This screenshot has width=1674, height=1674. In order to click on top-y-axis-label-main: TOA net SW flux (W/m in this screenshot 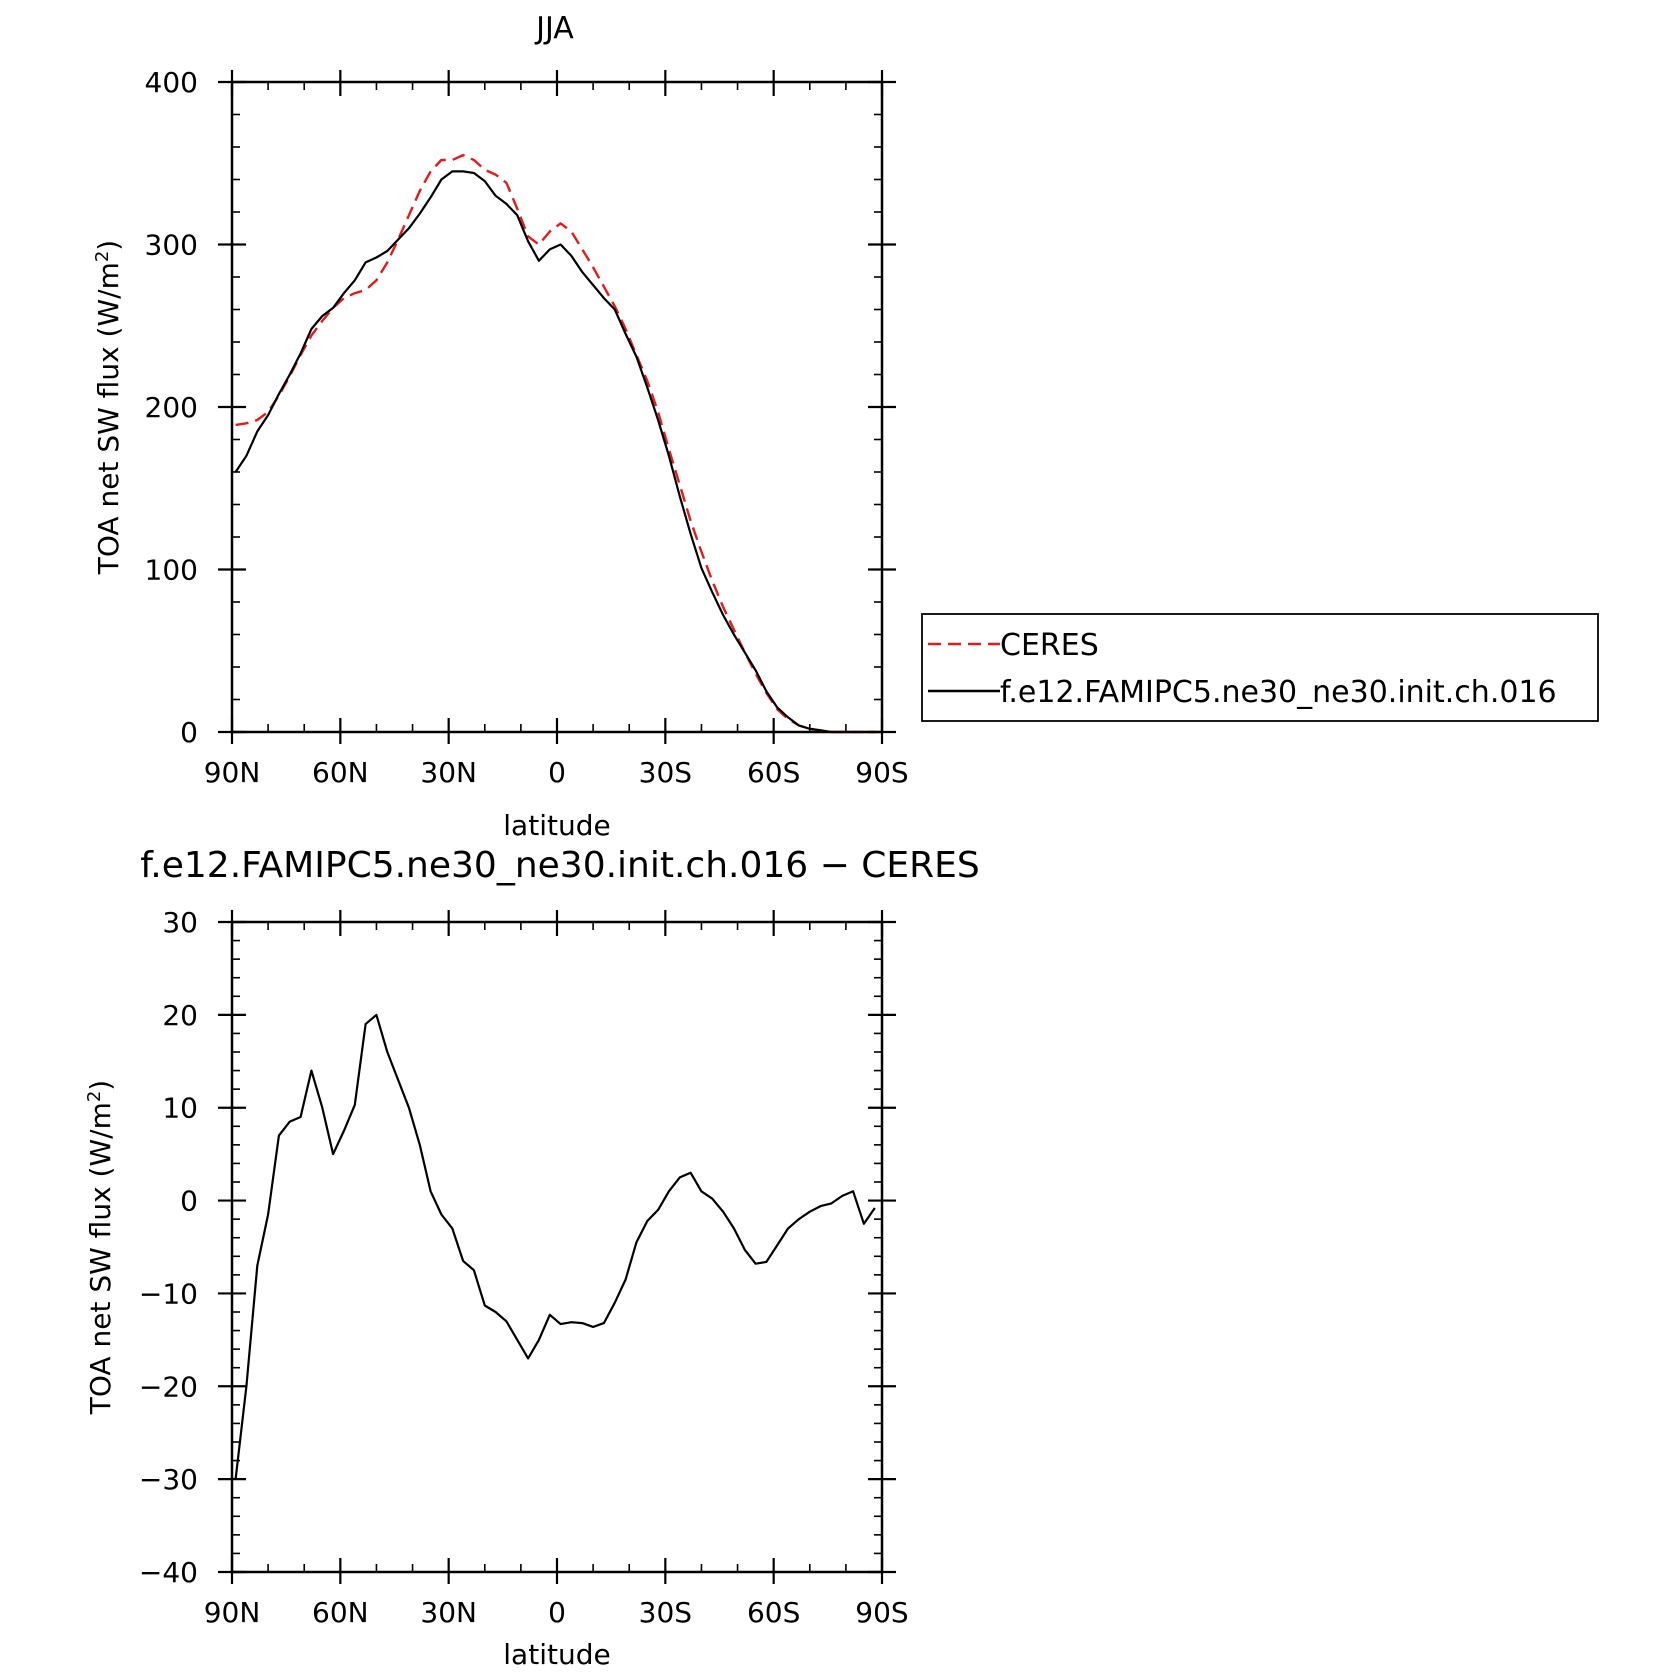, I will do `click(108, 418)`.